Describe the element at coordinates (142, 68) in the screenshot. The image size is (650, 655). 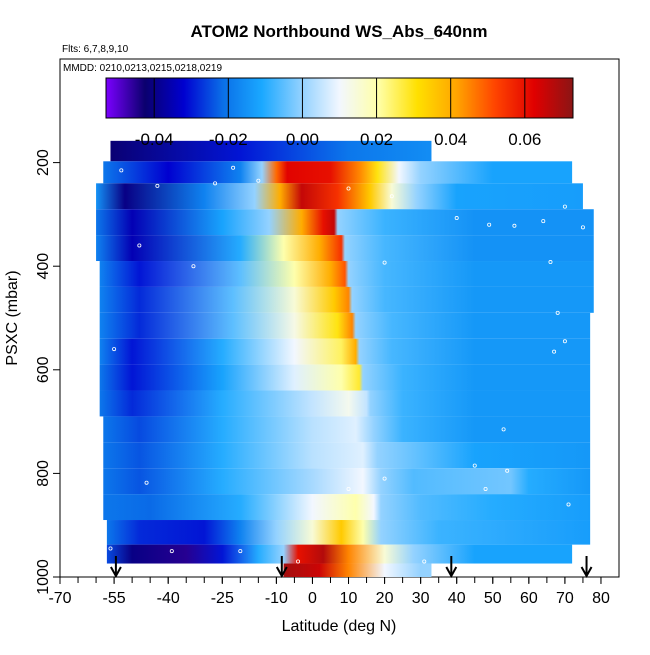
I see `dates-note: MMDD: 0210,0213,0215,0218,0219` at that location.